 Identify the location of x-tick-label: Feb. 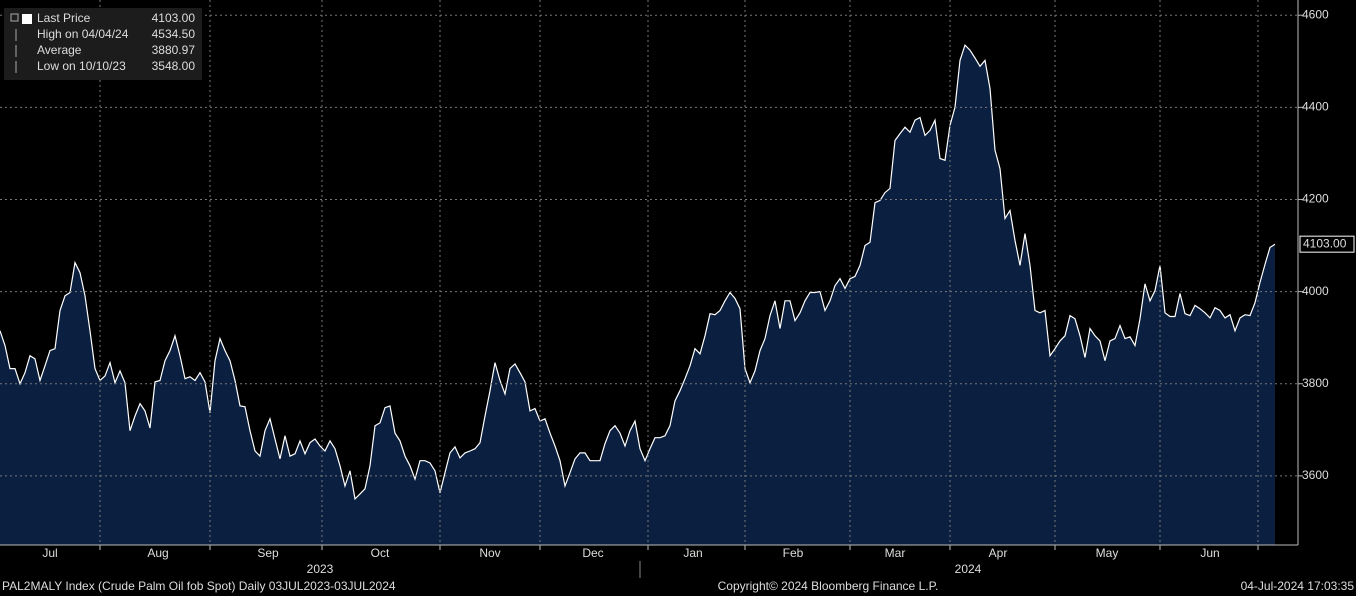
(793, 553).